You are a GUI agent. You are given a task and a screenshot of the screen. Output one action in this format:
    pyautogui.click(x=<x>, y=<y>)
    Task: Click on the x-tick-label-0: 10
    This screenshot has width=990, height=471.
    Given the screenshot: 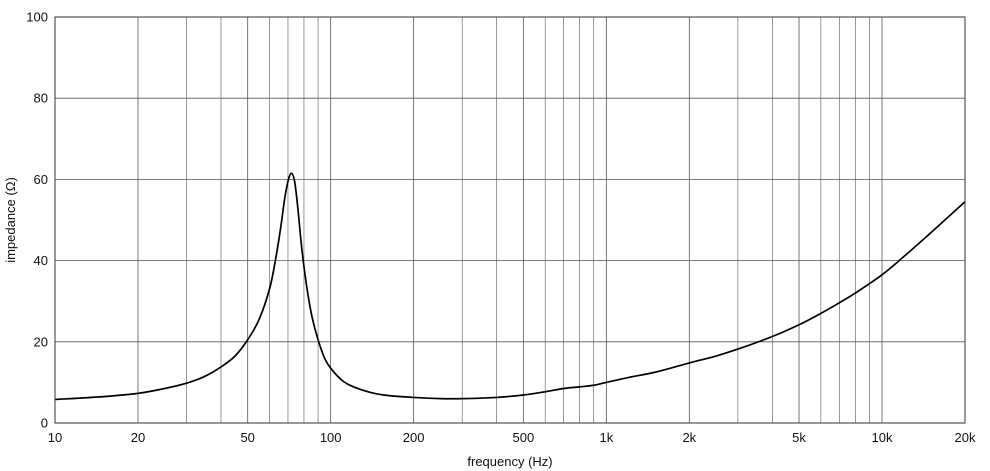 What is the action you would take?
    pyautogui.click(x=55, y=437)
    